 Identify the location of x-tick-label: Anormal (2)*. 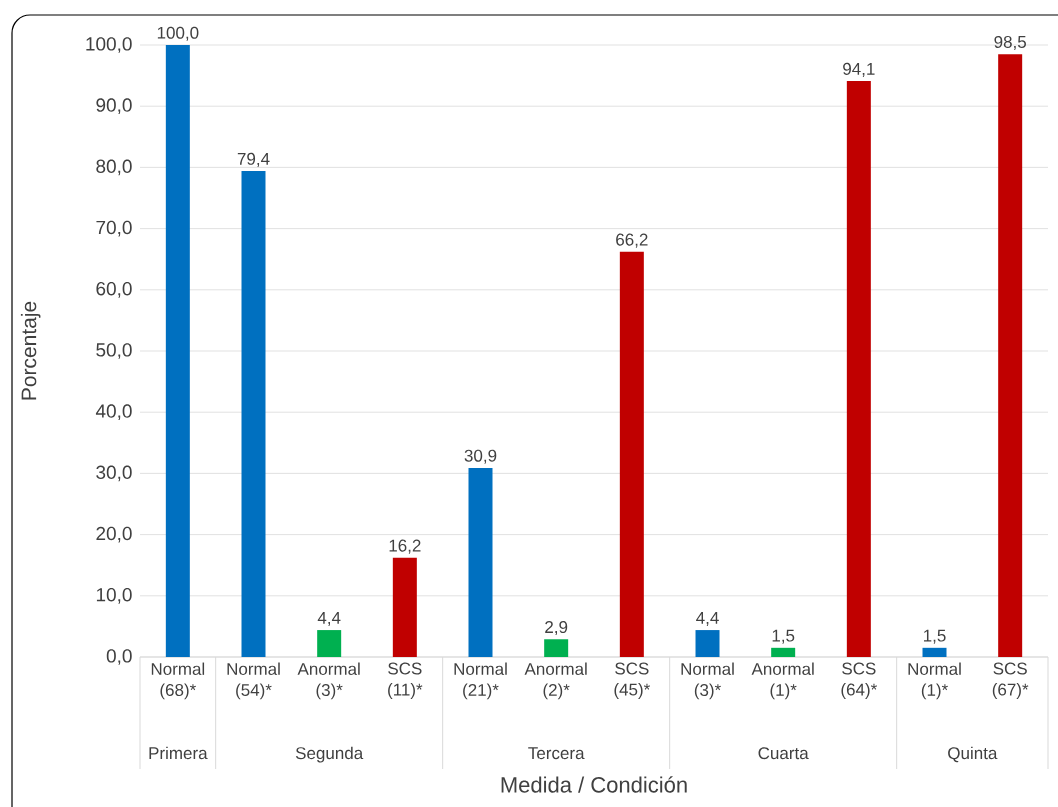
(555, 681).